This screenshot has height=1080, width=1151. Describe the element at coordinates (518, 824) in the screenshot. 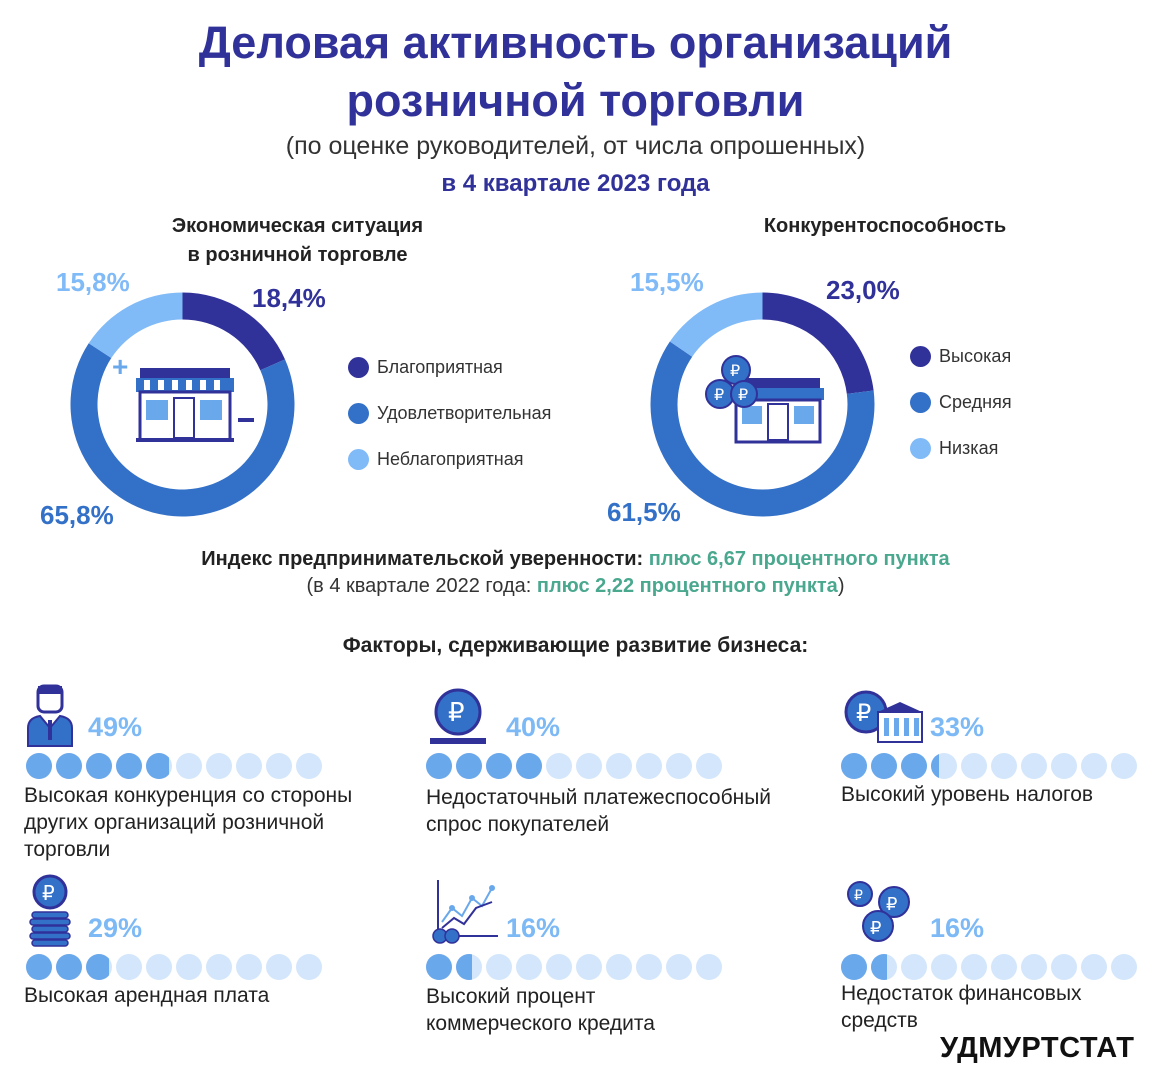

I see `factor-label-line: спрос покупателей` at that location.